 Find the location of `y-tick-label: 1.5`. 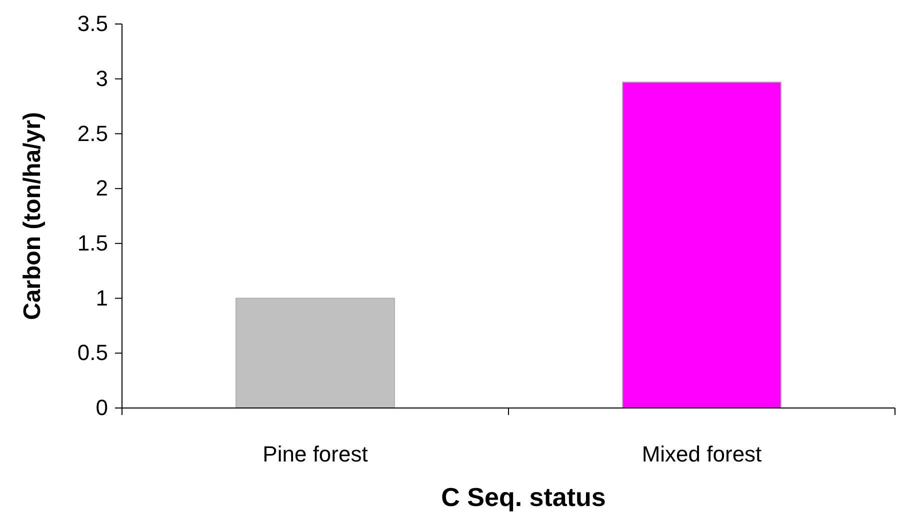

y-tick-label: 1.5 is located at coordinates (92, 243).